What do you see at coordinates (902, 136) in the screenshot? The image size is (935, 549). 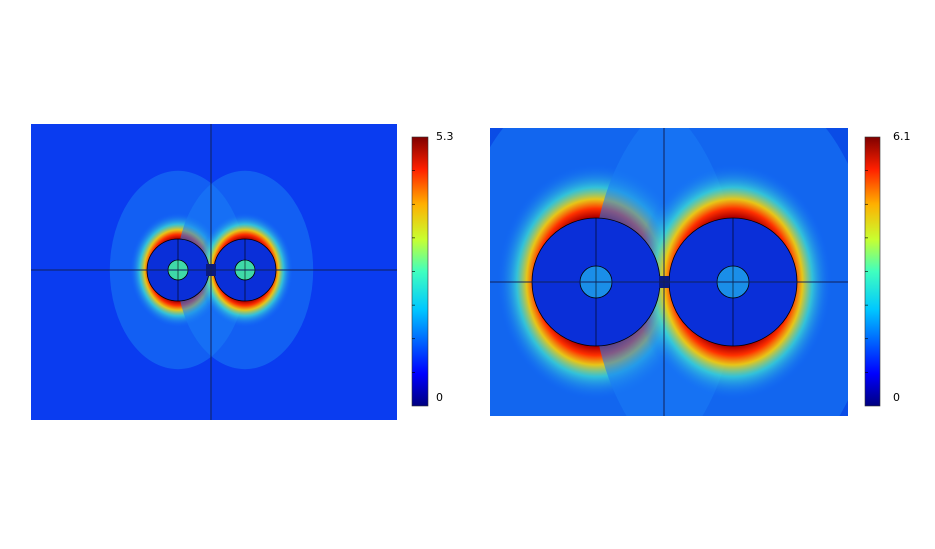 I see `colorbar-max-label: 6.1` at bounding box center [902, 136].